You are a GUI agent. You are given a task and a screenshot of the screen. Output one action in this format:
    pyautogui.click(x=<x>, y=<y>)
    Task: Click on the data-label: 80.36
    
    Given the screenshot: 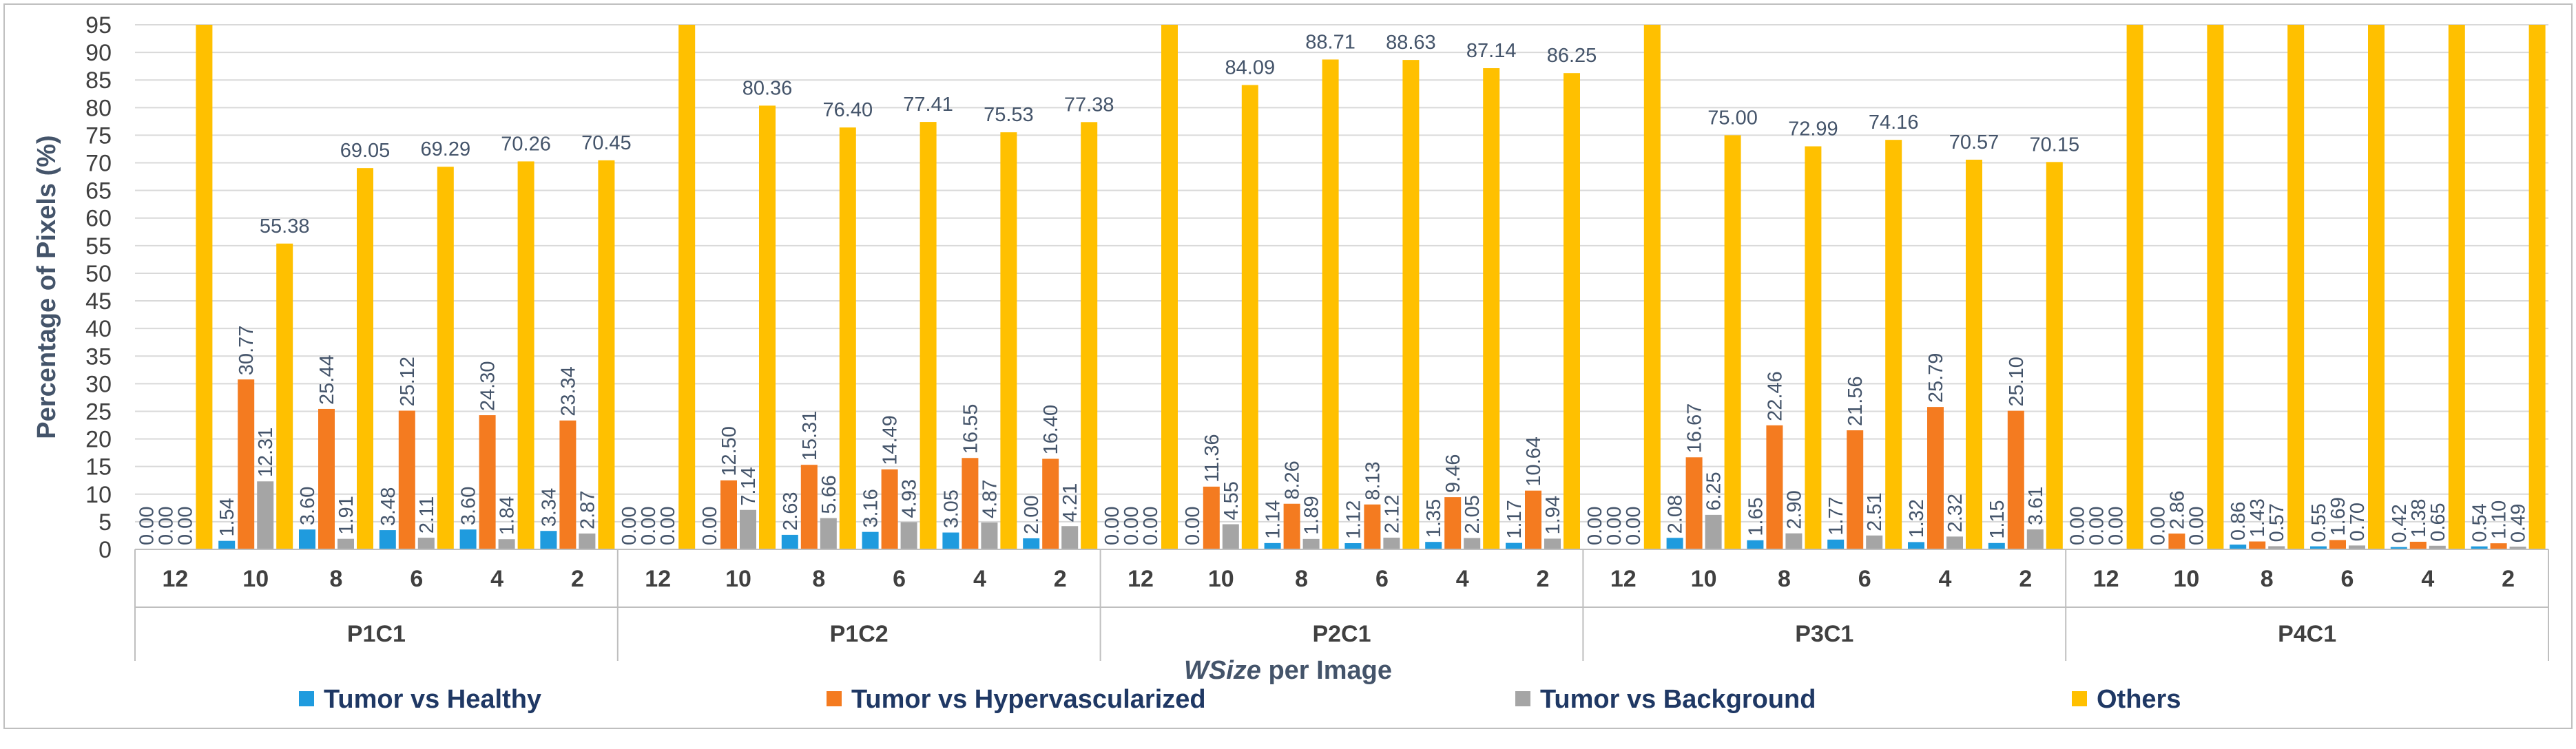 What is the action you would take?
    pyautogui.click(x=768, y=88)
    